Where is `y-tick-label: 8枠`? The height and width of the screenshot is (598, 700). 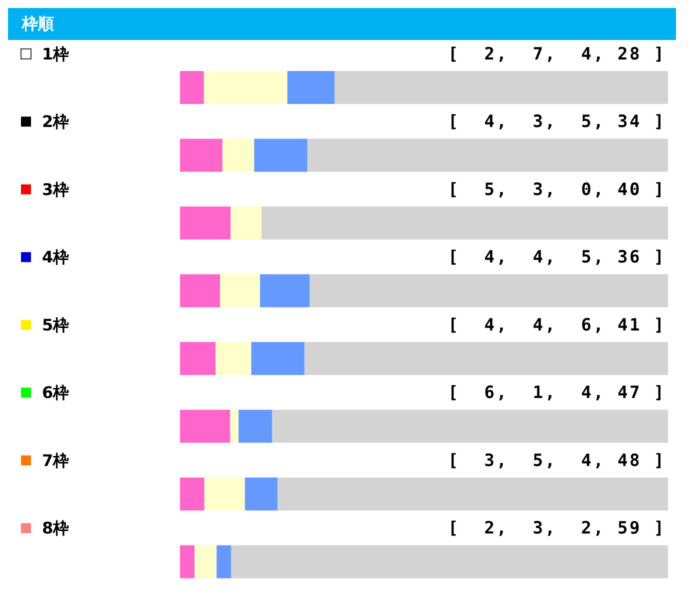
y-tick-label: 8枠 is located at coordinates (56, 528).